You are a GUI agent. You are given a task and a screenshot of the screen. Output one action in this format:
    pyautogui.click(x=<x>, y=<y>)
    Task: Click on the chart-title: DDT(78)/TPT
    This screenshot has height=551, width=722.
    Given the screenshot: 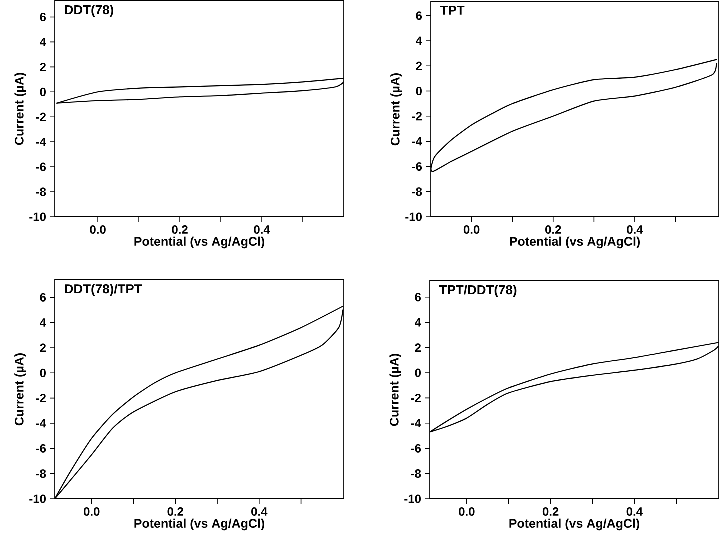 What is the action you would take?
    pyautogui.click(x=103, y=290)
    